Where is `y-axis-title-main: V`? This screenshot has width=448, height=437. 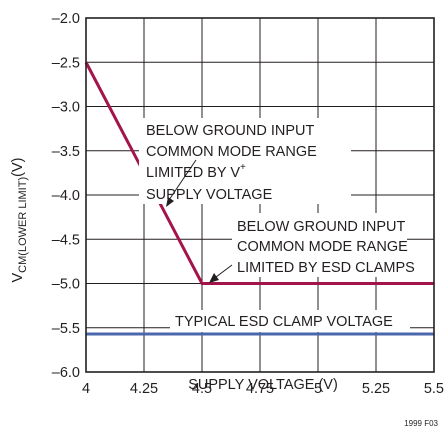
y-axis-title-main: V is located at coordinates (18, 277).